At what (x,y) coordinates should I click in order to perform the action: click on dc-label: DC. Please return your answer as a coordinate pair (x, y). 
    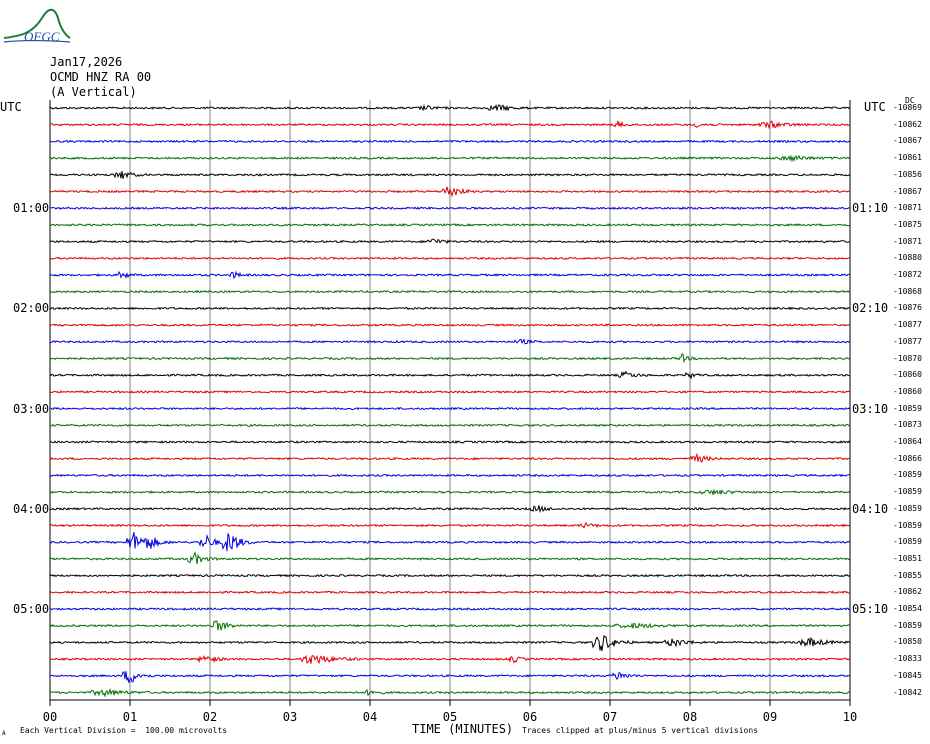
    Looking at the image, I should click on (910, 100).